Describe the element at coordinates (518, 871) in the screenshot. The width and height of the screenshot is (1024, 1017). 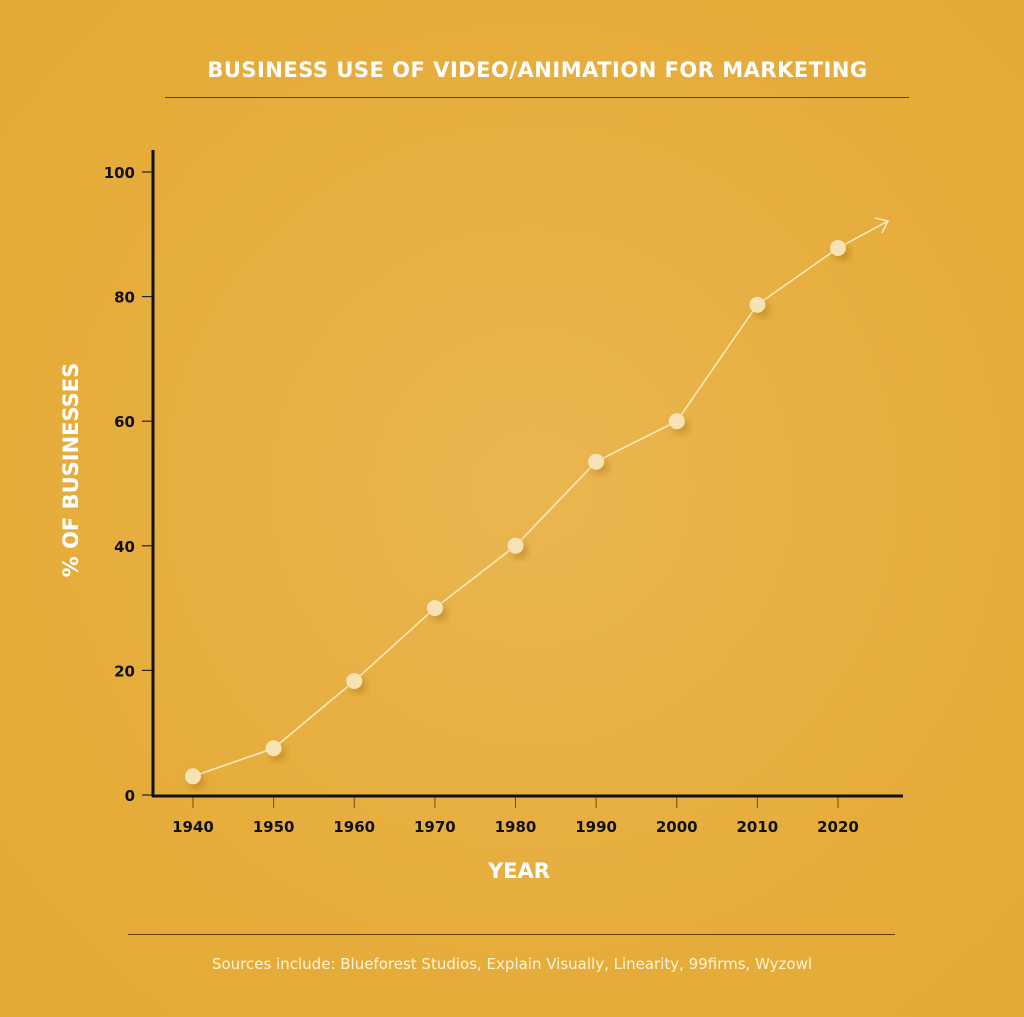
I see `x-axis-label: YEAR` at that location.